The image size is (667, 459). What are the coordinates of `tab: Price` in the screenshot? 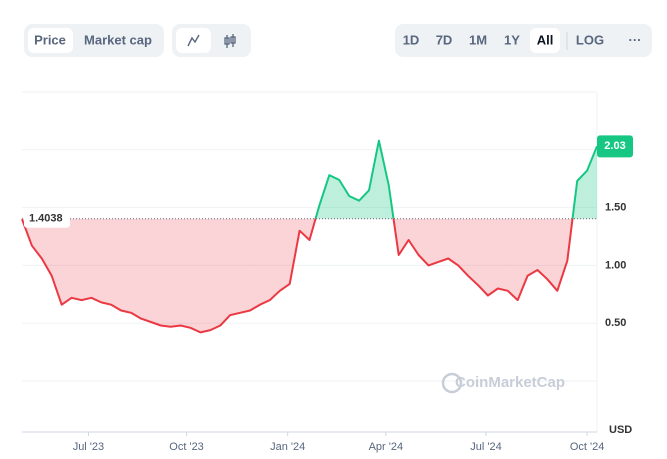 It's located at (50, 39).